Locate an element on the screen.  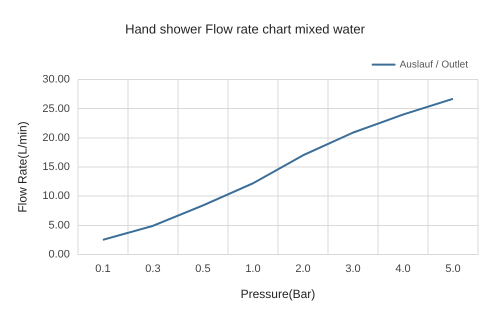
y-tick-label: 25.00 is located at coordinates (56, 108).